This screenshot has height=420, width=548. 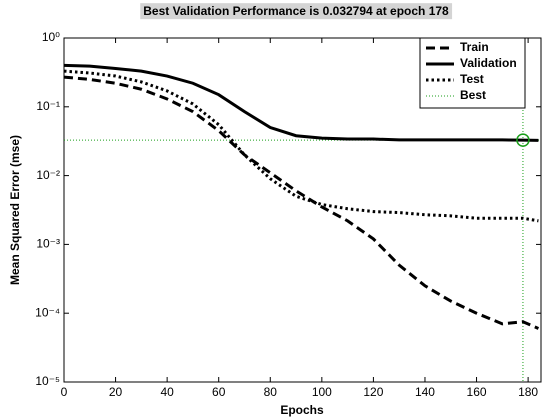 What do you see at coordinates (15, 210) in the screenshot?
I see `y-axis-label: Mean Squared Error (mse)` at bounding box center [15, 210].